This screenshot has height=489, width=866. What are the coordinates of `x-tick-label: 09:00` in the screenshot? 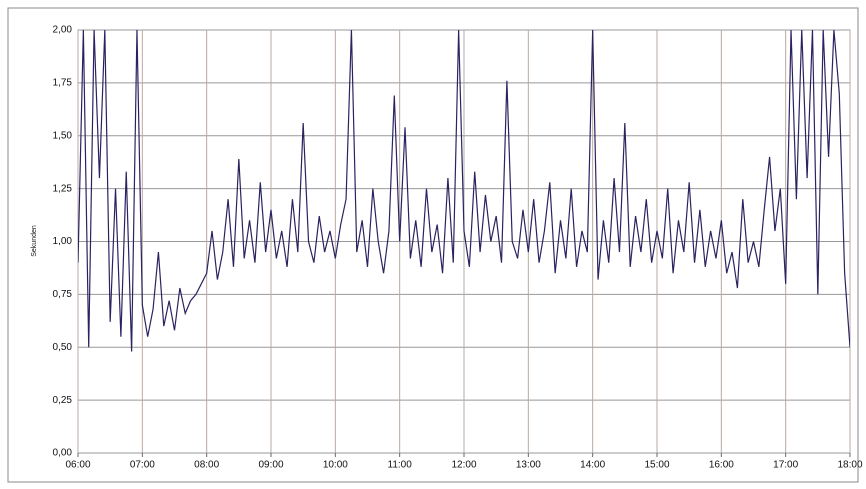 It's located at (270, 465).